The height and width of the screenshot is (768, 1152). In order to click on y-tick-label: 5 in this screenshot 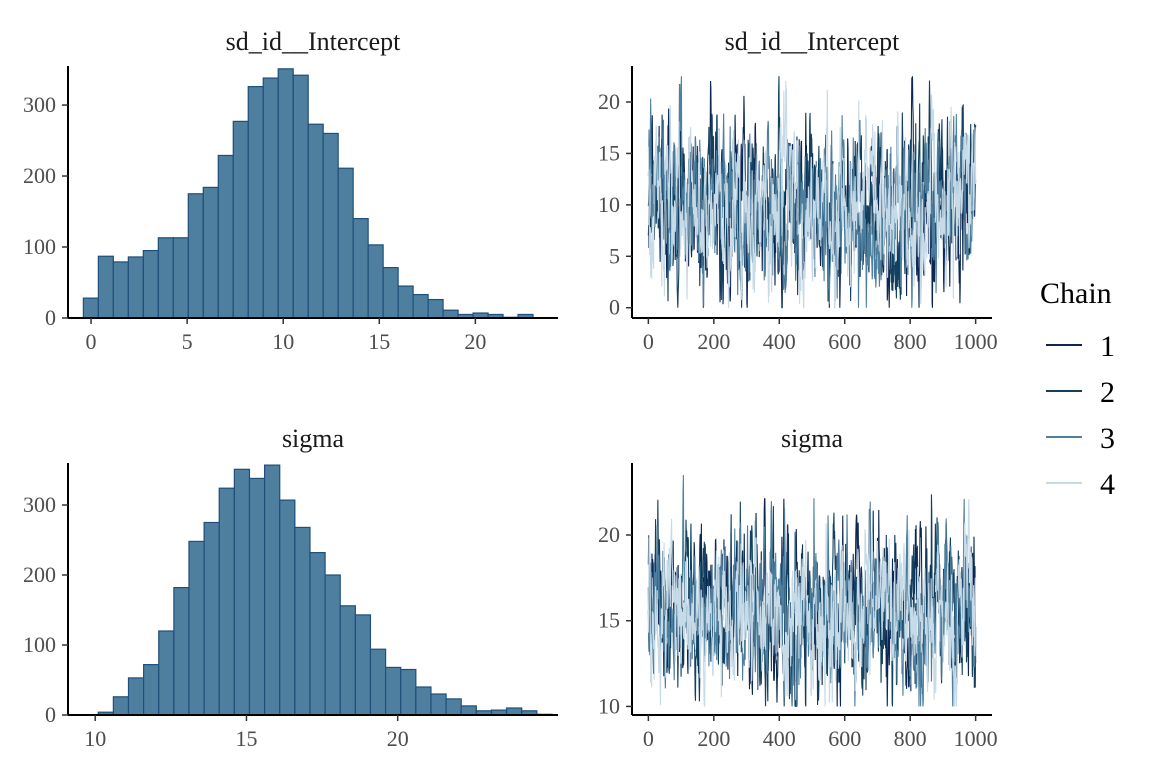, I will do `click(614, 255)`.